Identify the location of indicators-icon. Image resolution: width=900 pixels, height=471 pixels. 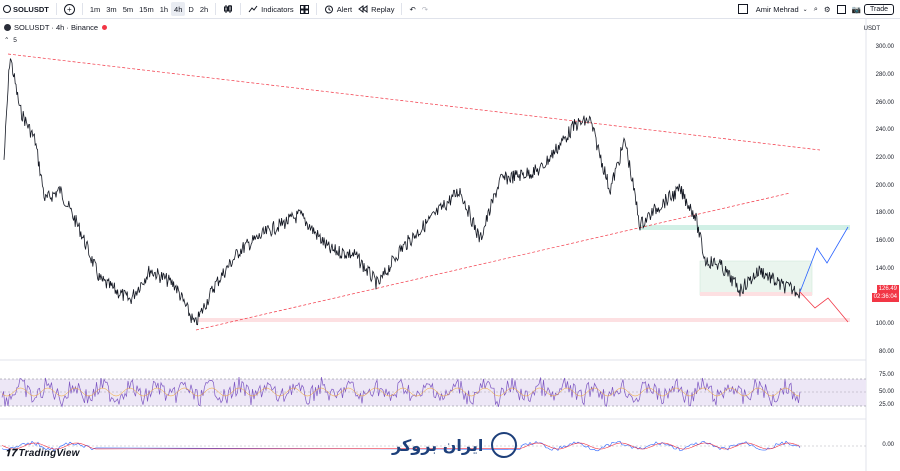
(253, 9).